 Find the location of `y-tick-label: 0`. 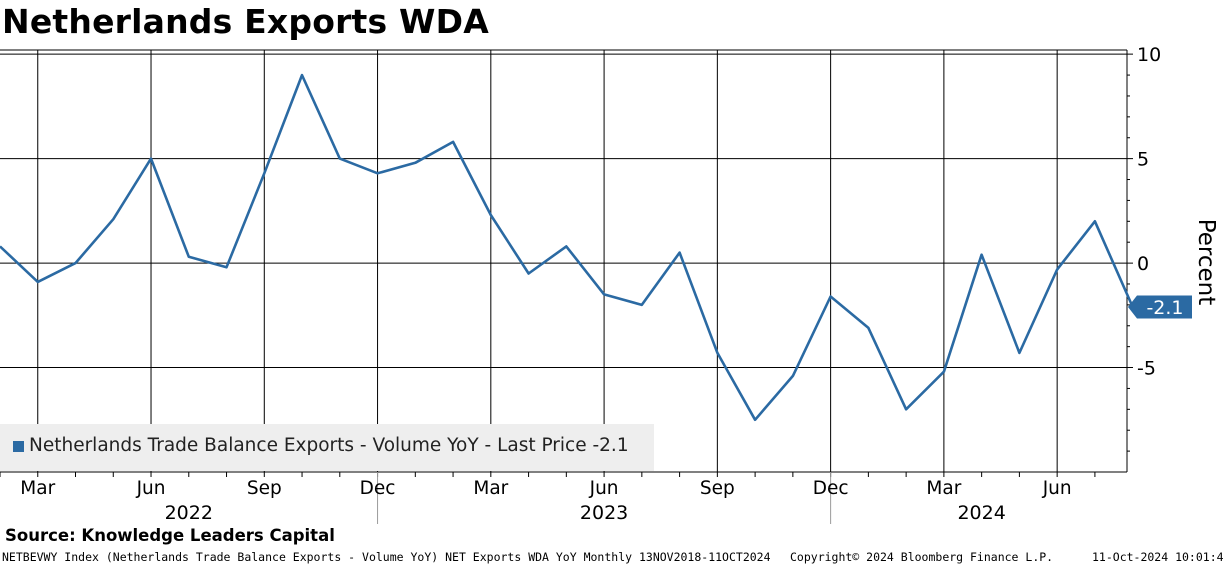

y-tick-label: 0 is located at coordinates (1143, 264).